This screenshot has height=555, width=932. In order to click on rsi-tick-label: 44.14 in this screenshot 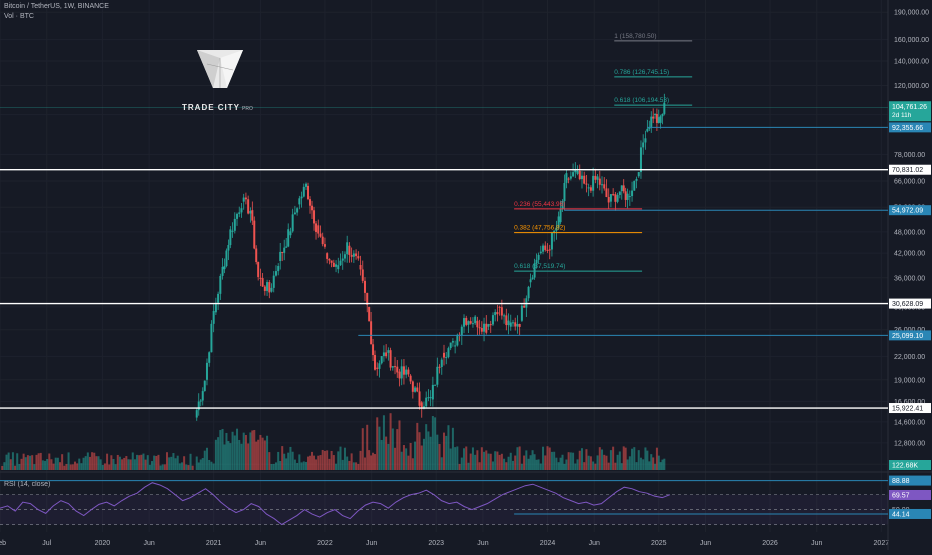, I will do `click(901, 514)`.